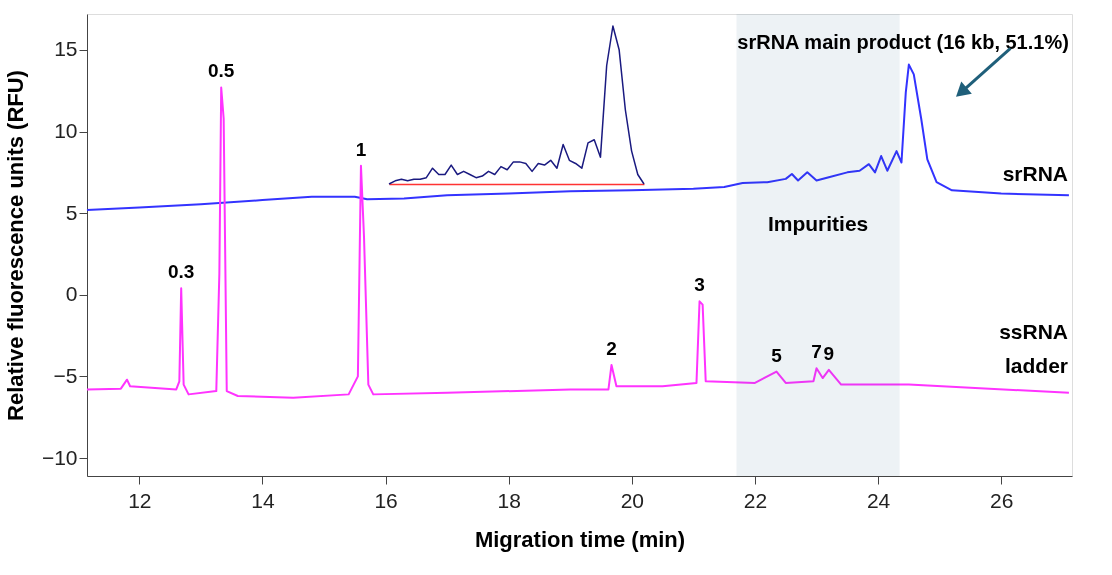 The image size is (1112, 575). Describe the element at coordinates (816, 352) in the screenshot. I see `annotation: 7` at that location.